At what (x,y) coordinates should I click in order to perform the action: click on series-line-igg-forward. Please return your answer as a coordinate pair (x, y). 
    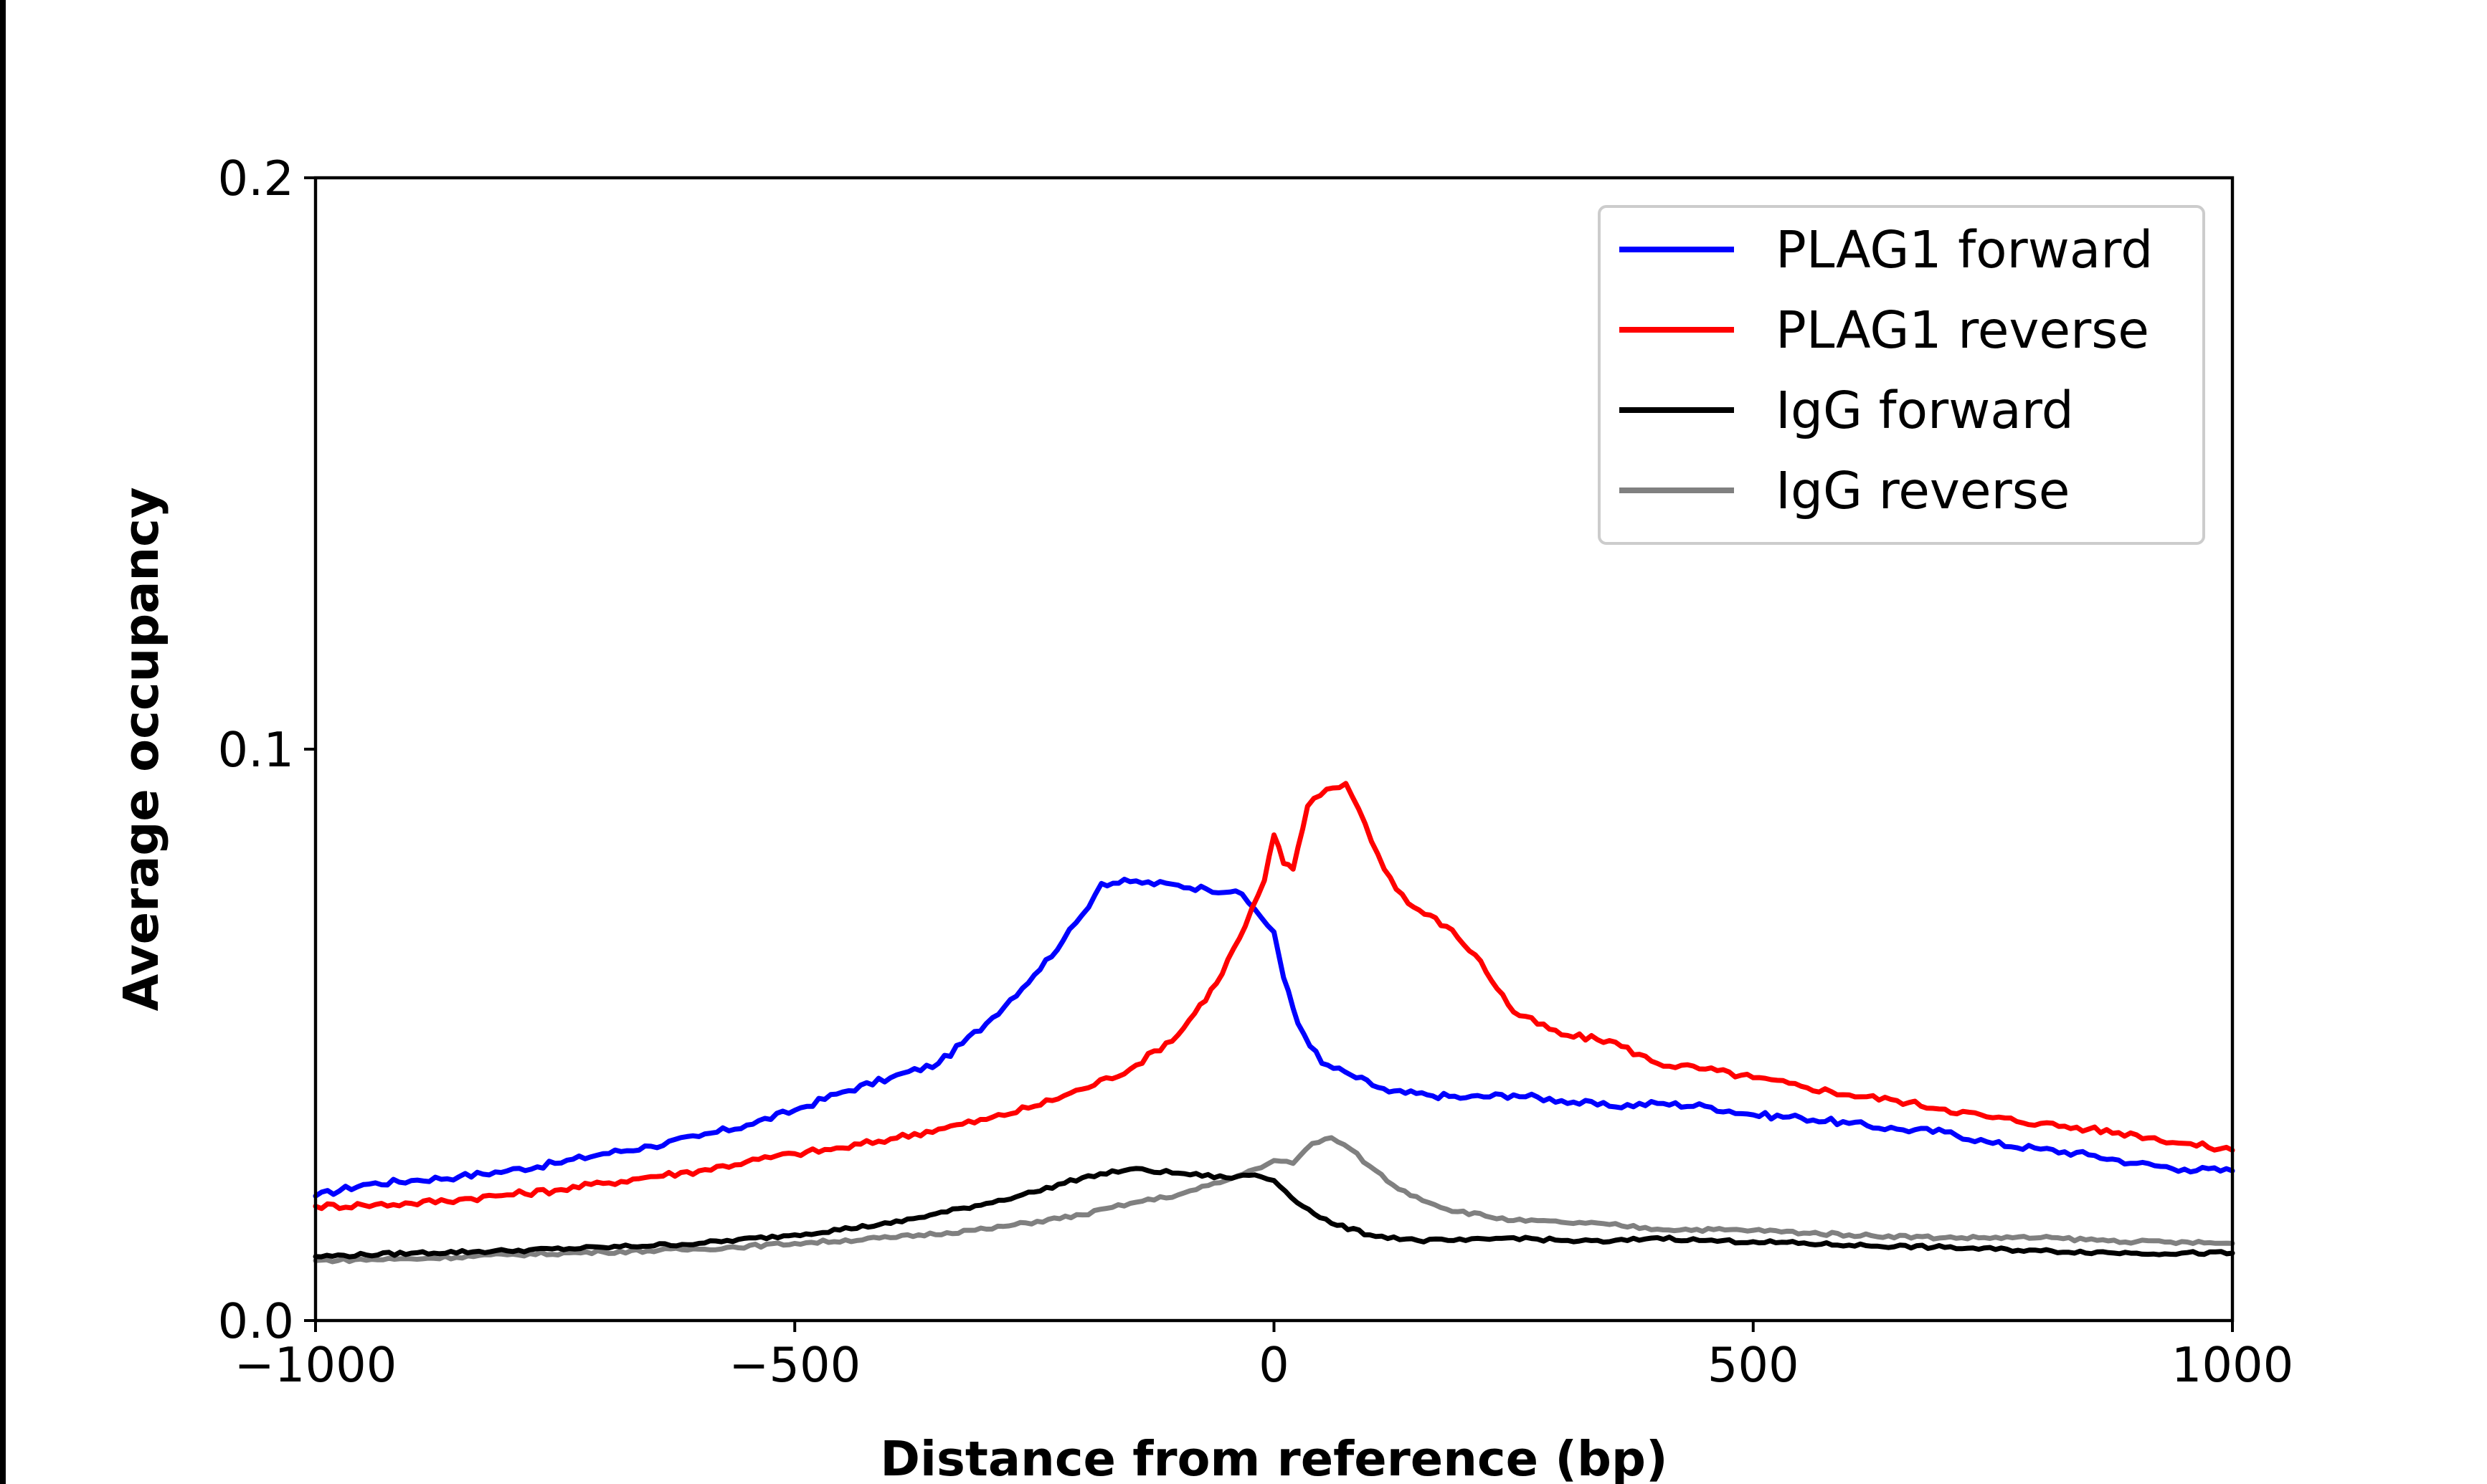
    Looking at the image, I should click on (1274, 1213).